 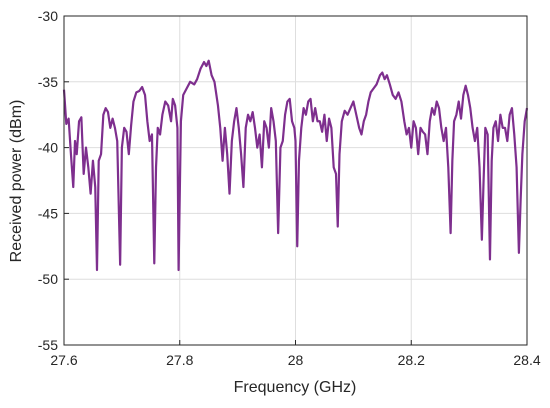 What do you see at coordinates (48, 82) in the screenshot?
I see `y-tick-label: -35` at bounding box center [48, 82].